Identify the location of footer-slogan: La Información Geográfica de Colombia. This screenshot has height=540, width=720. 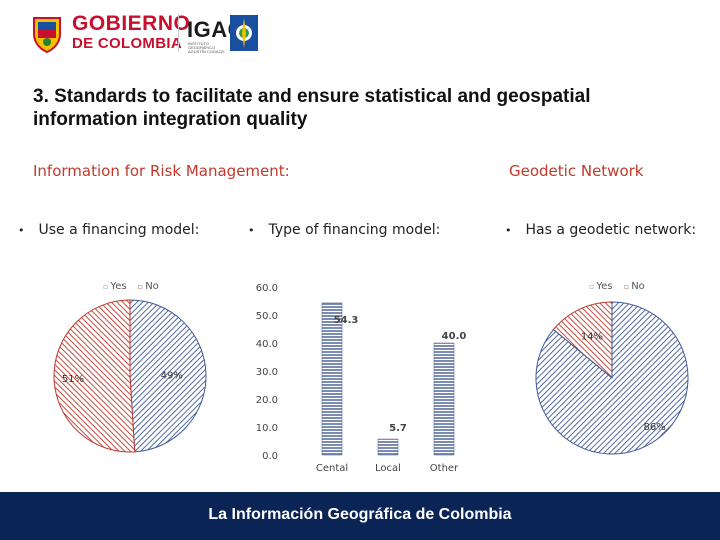
(360, 514).